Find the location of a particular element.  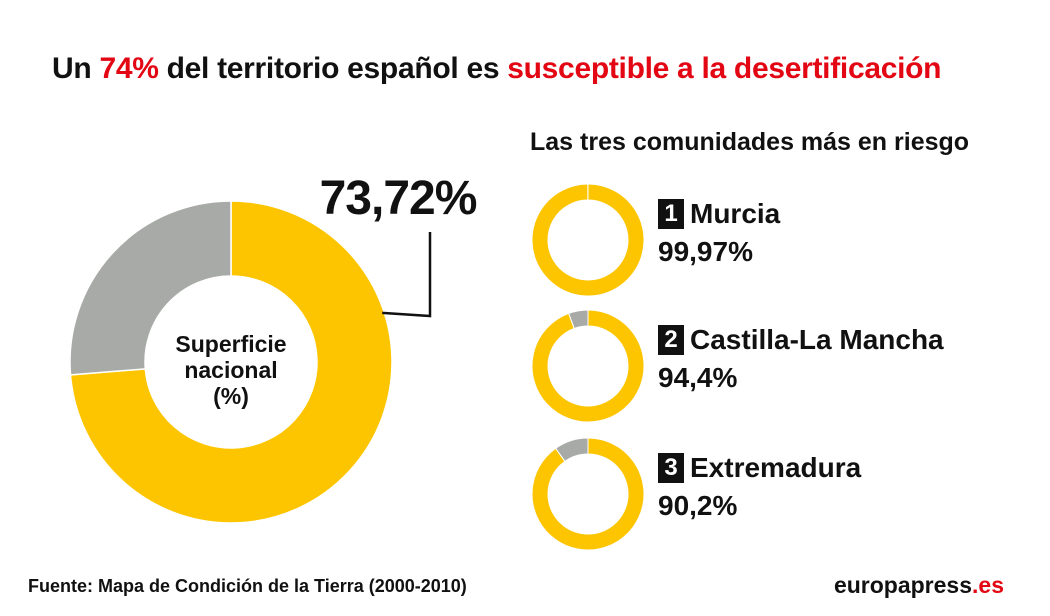

center-label-line-3: (%) is located at coordinates (231, 396).